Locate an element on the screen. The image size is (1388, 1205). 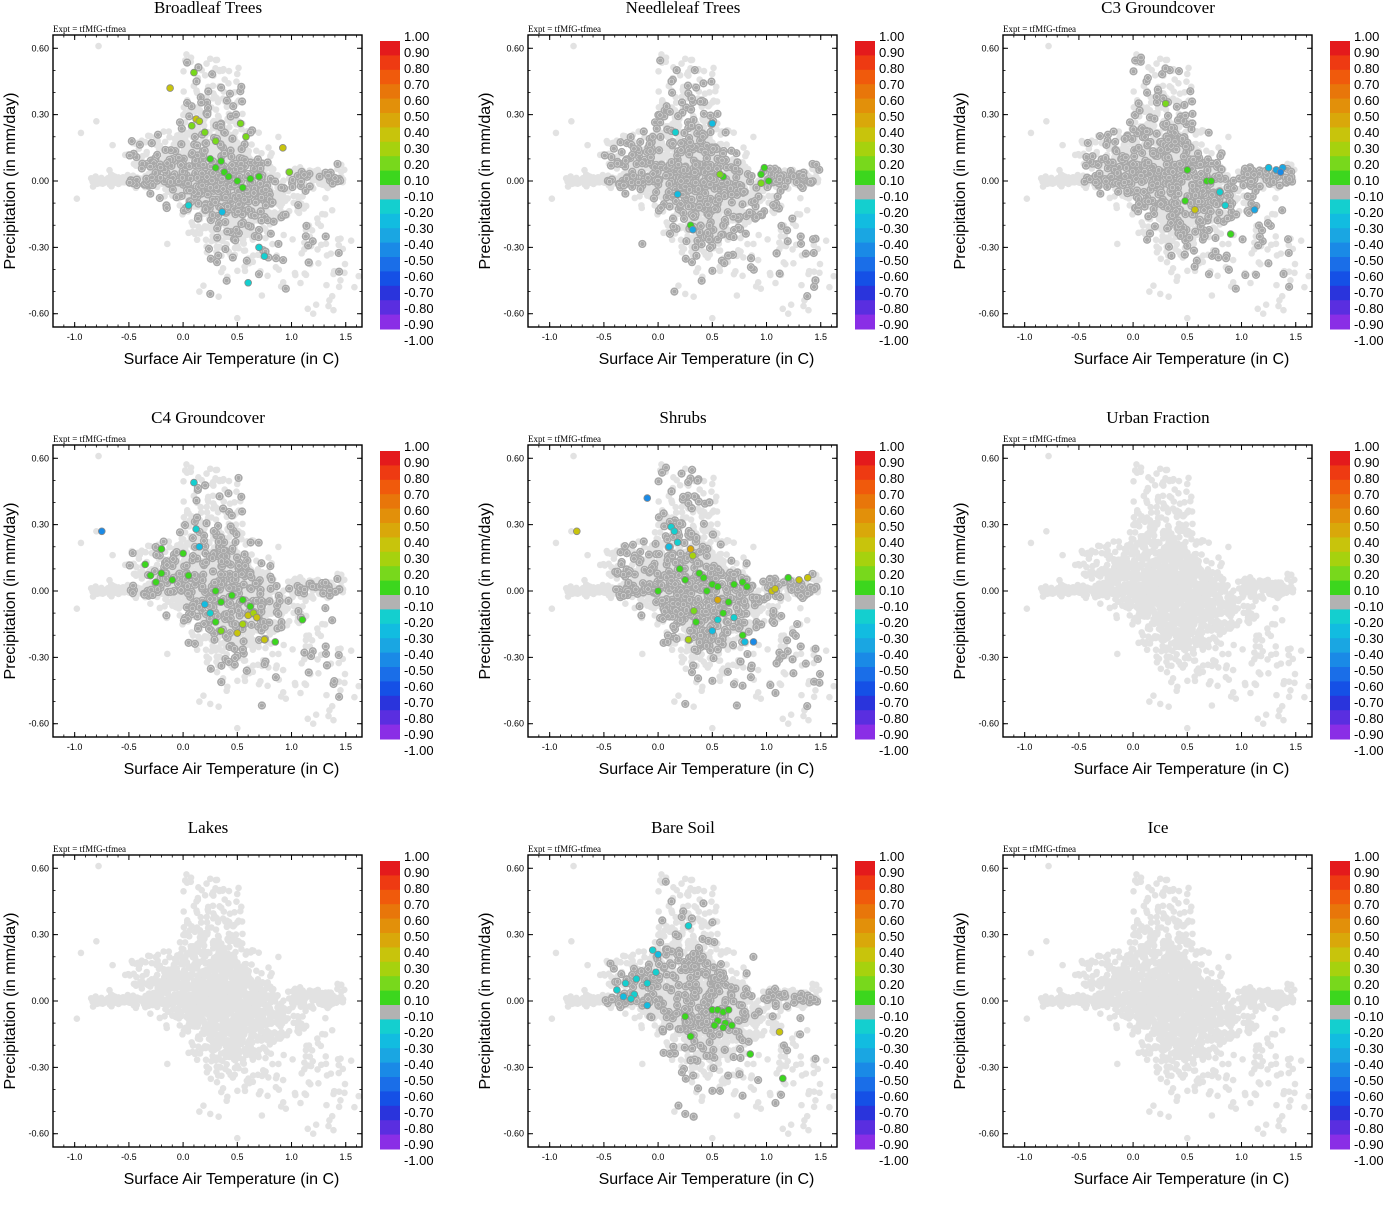
x-tick-label: 0.5 is located at coordinates (237, 337).